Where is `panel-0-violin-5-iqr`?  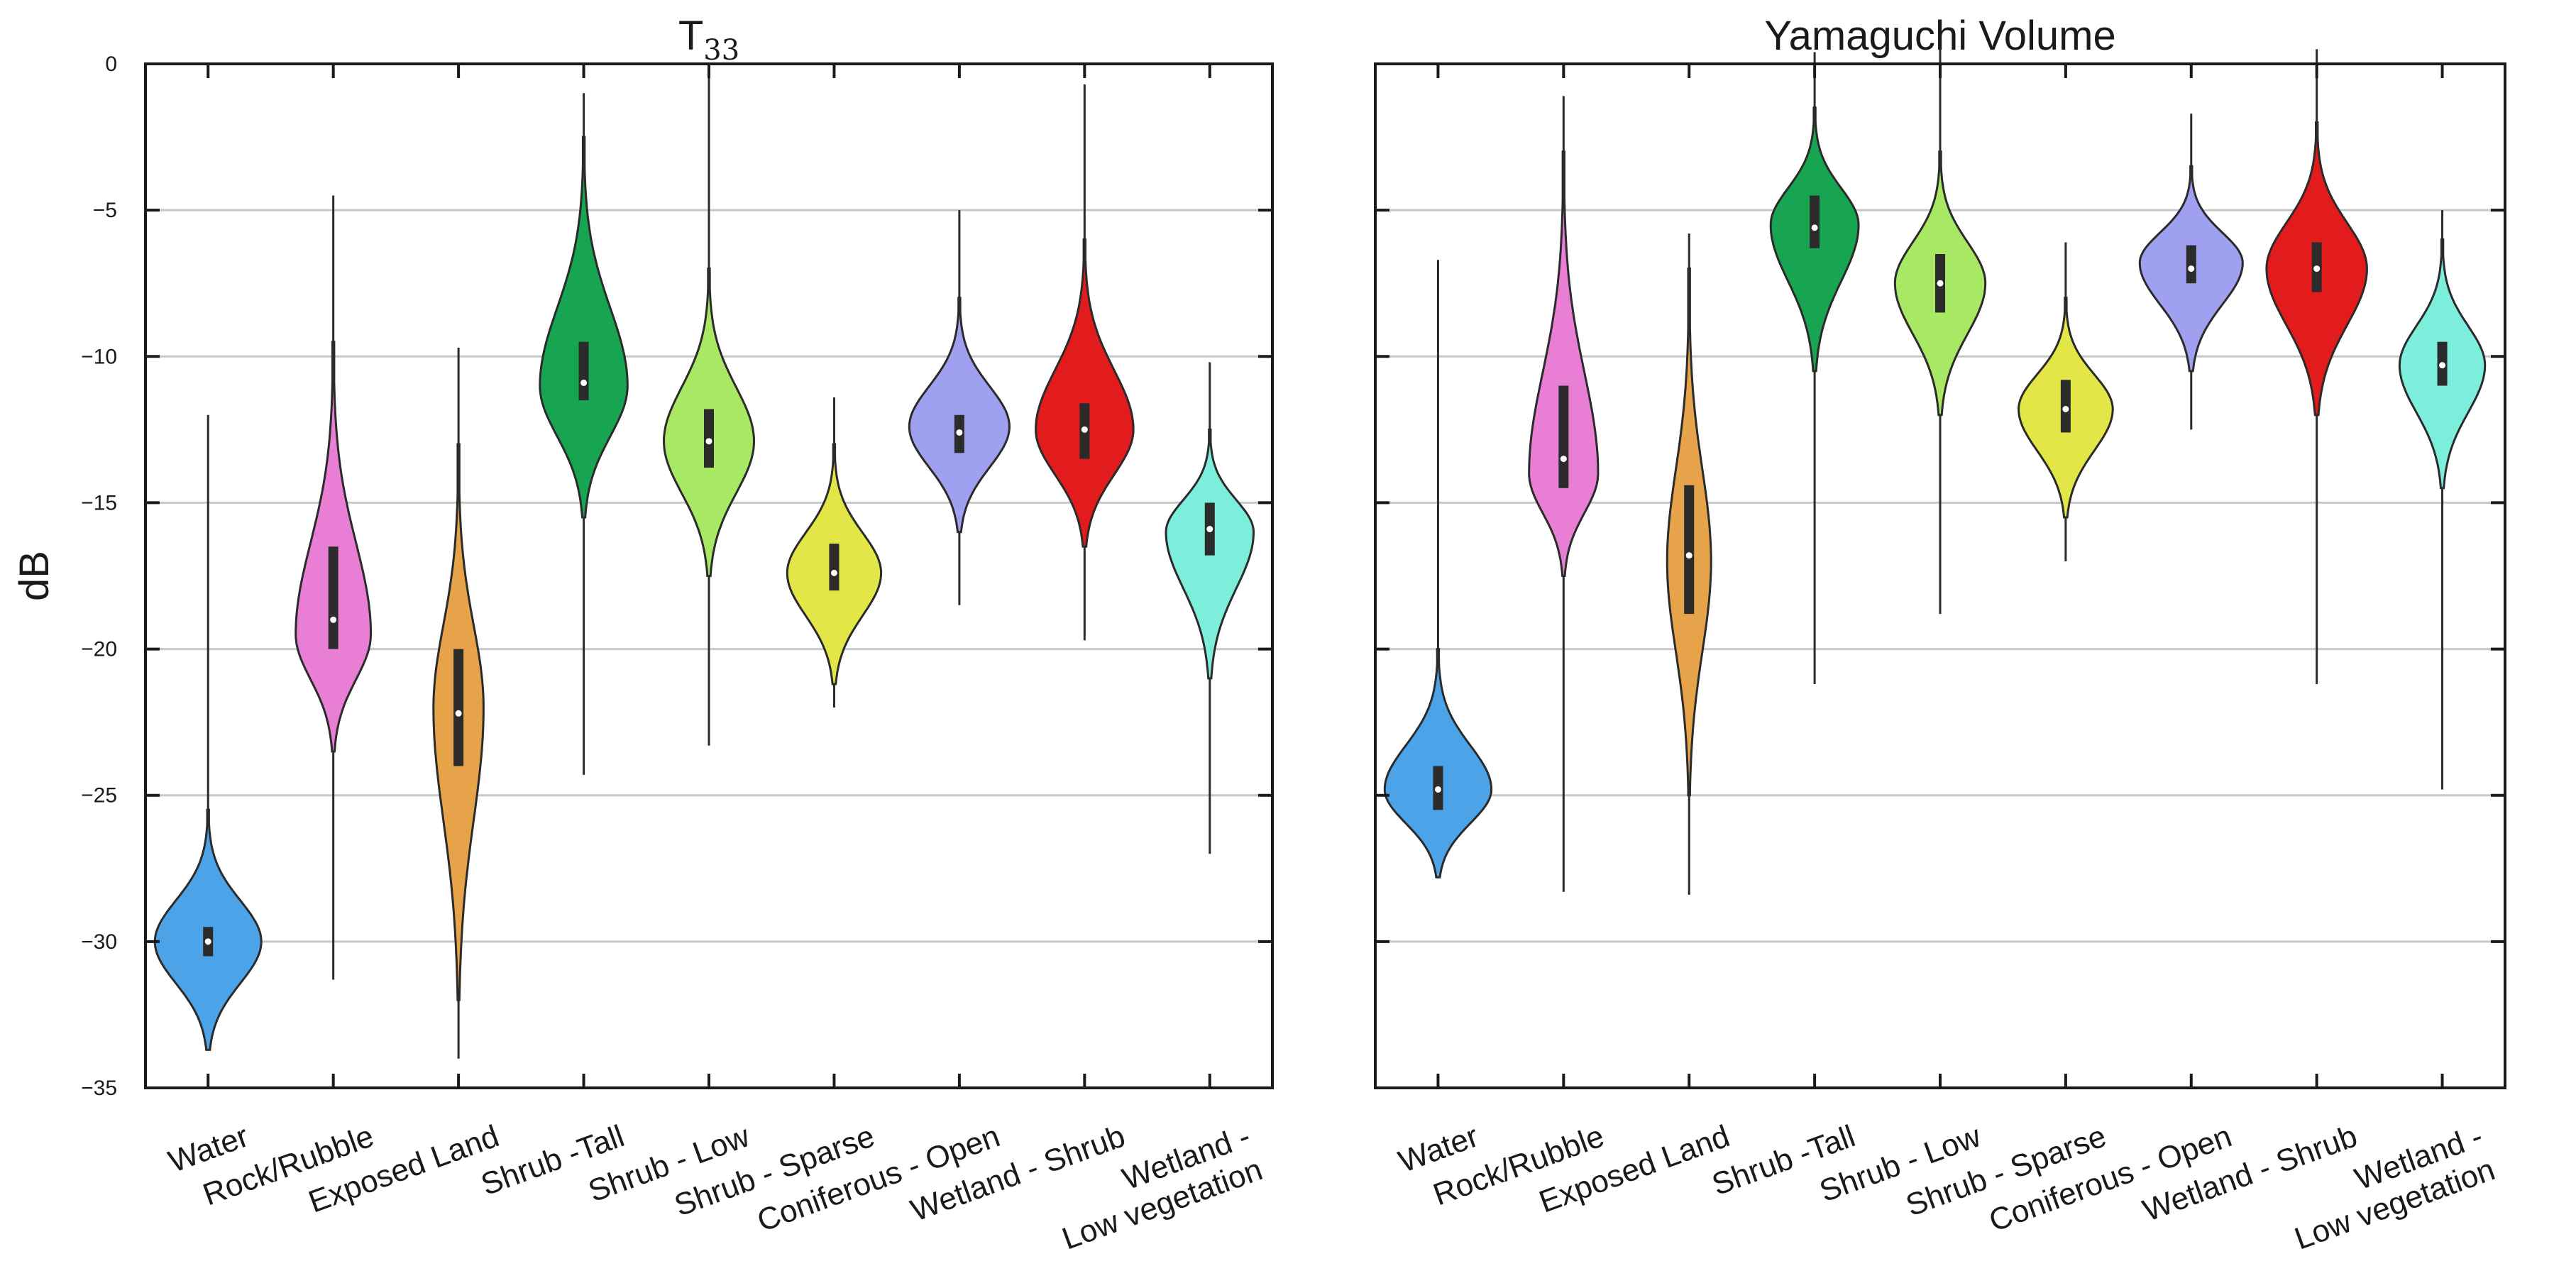 panel-0-violin-5-iqr is located at coordinates (834, 567).